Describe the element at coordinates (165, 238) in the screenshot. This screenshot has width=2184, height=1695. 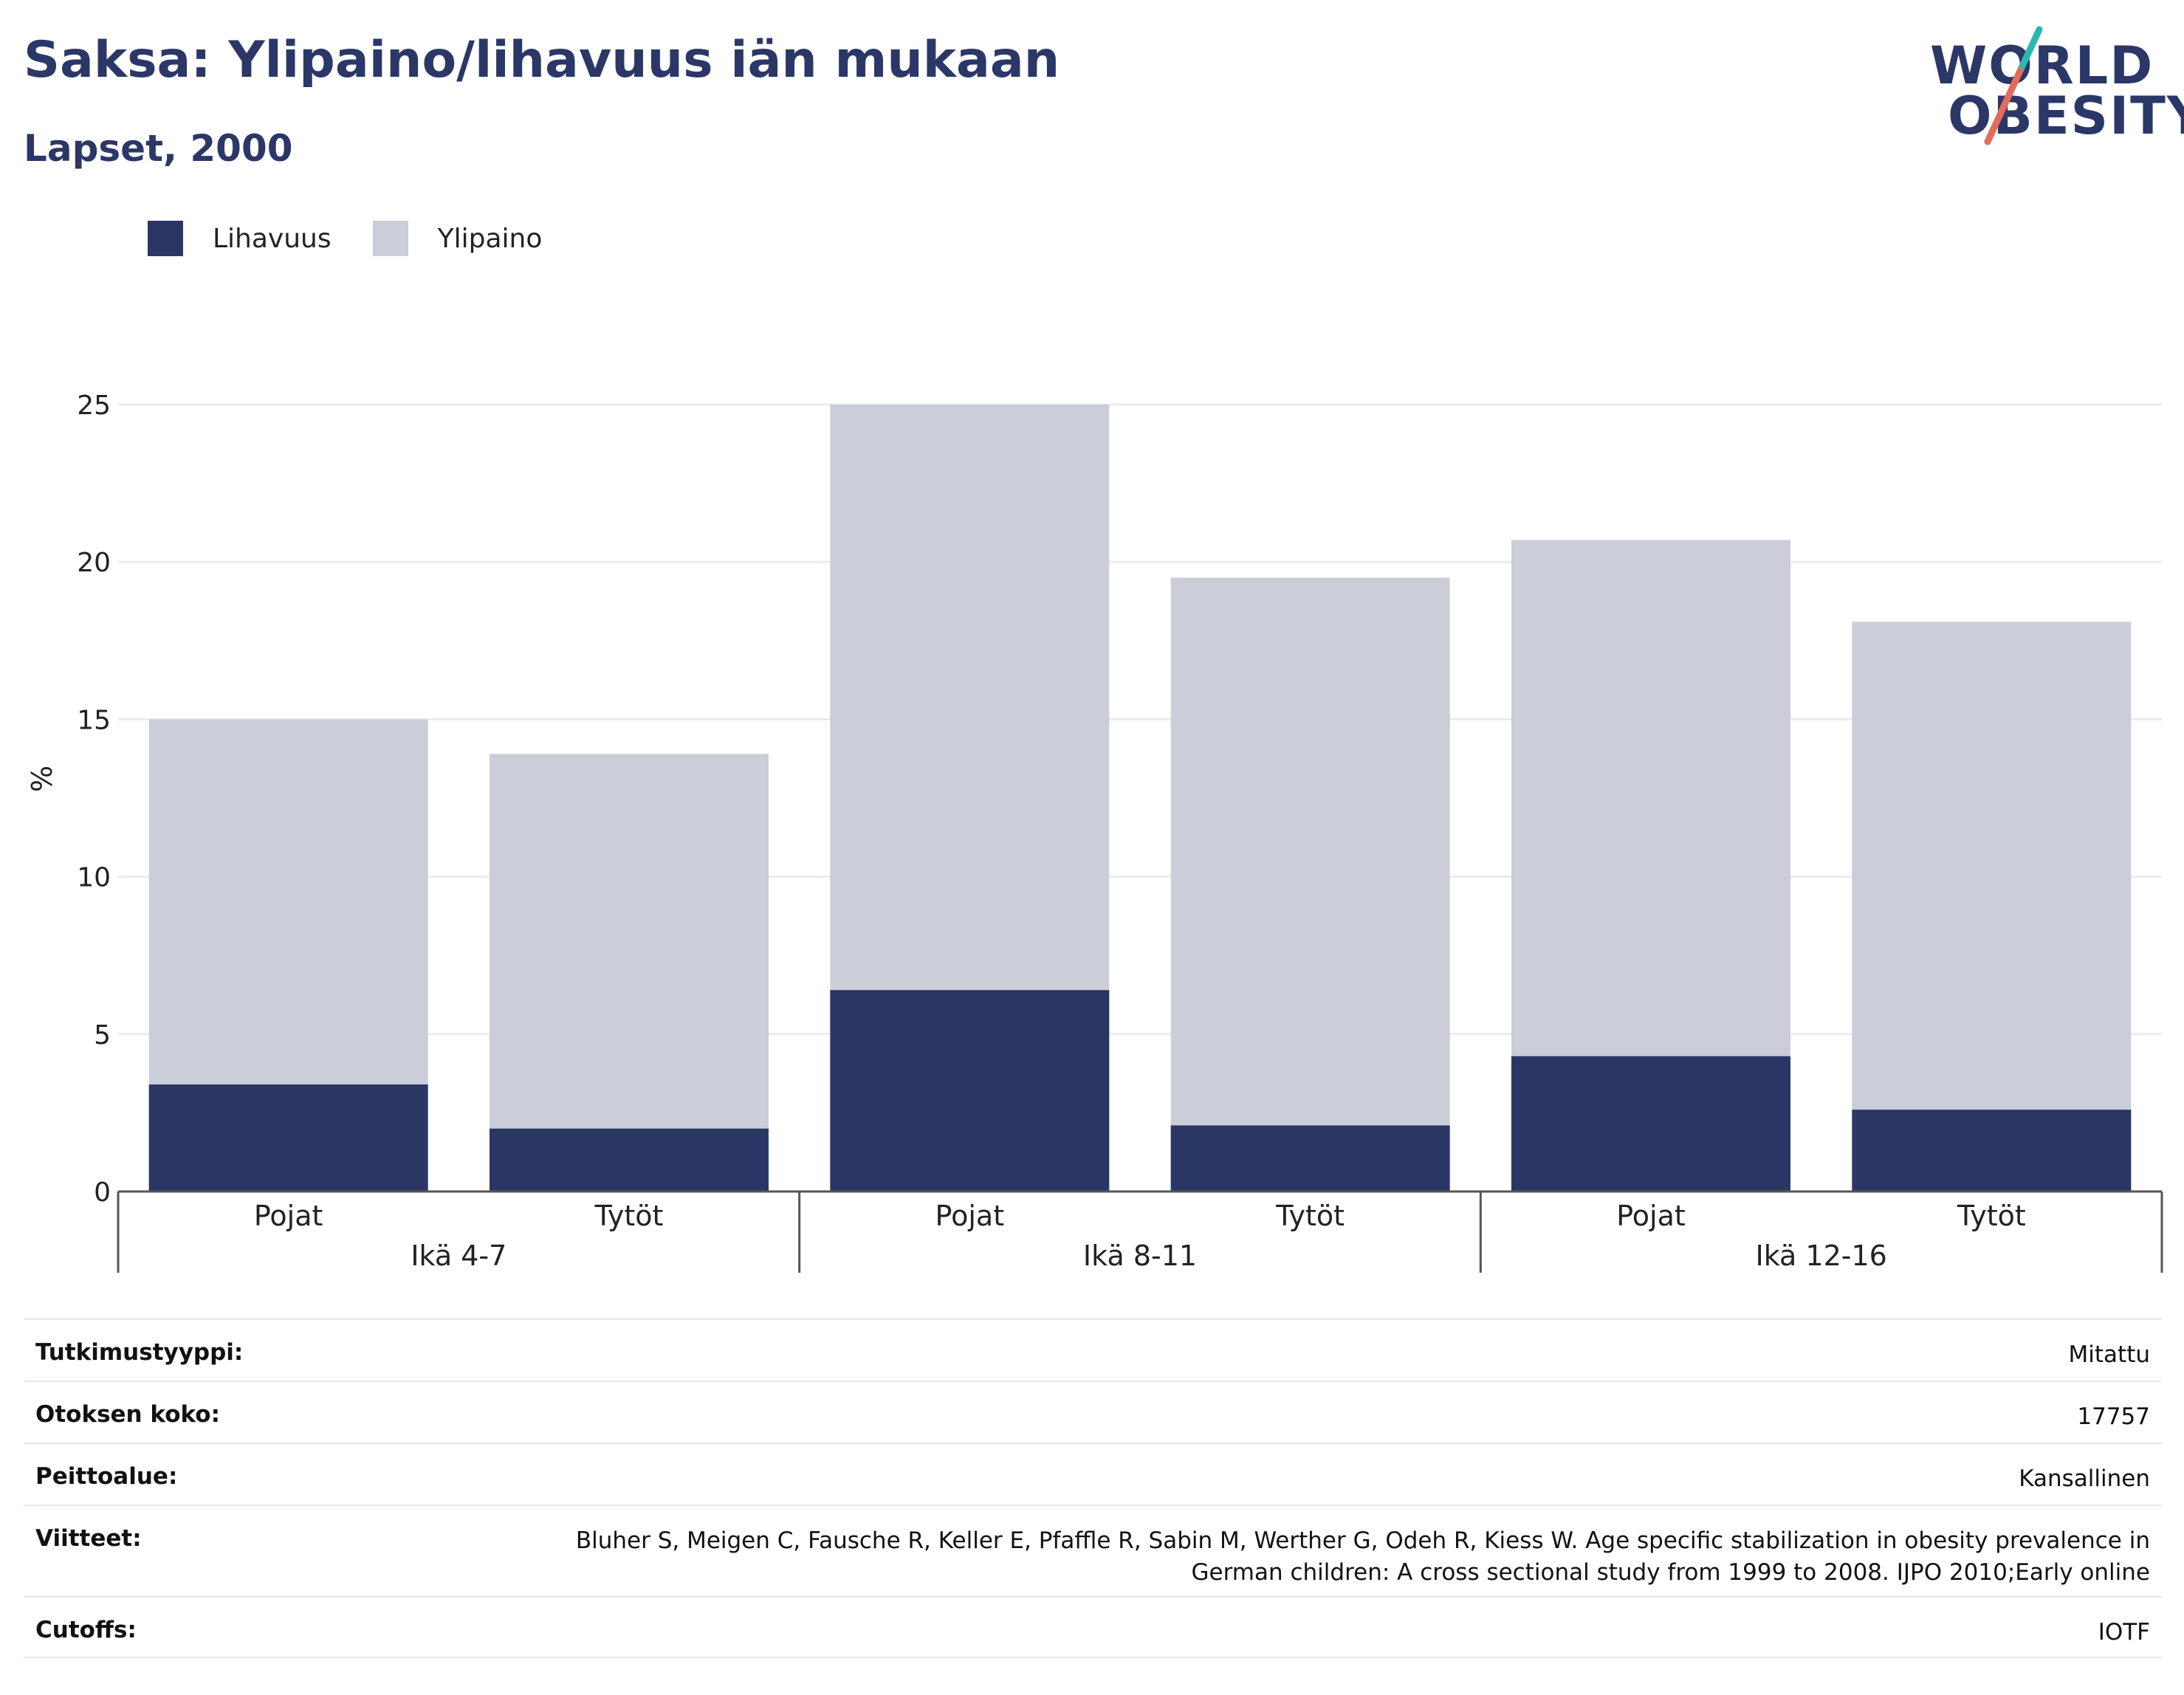
I see `legend-swatch-obesity` at that location.